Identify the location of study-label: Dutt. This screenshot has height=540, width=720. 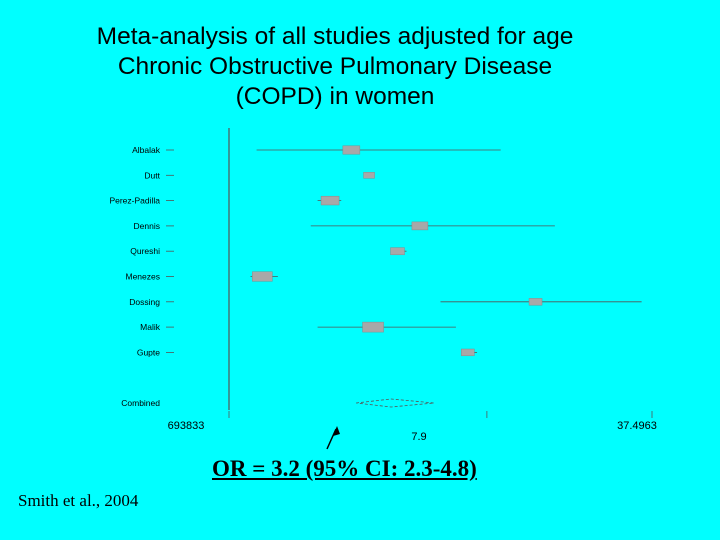
(152, 175).